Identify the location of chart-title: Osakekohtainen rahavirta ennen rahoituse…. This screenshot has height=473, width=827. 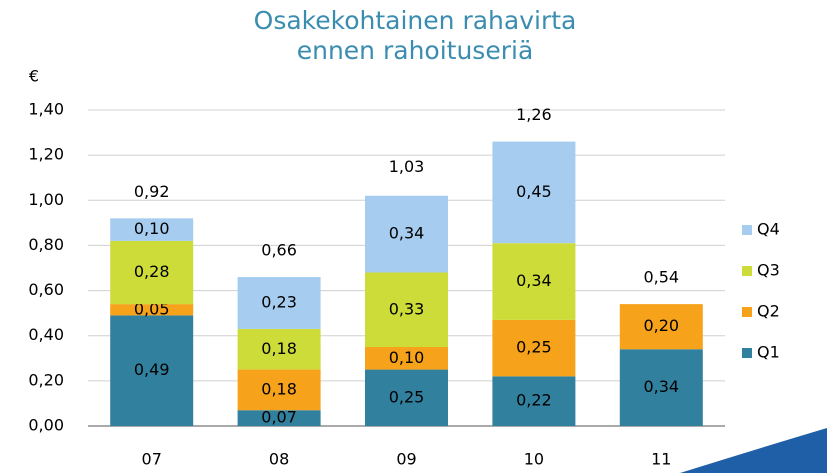
(415, 35).